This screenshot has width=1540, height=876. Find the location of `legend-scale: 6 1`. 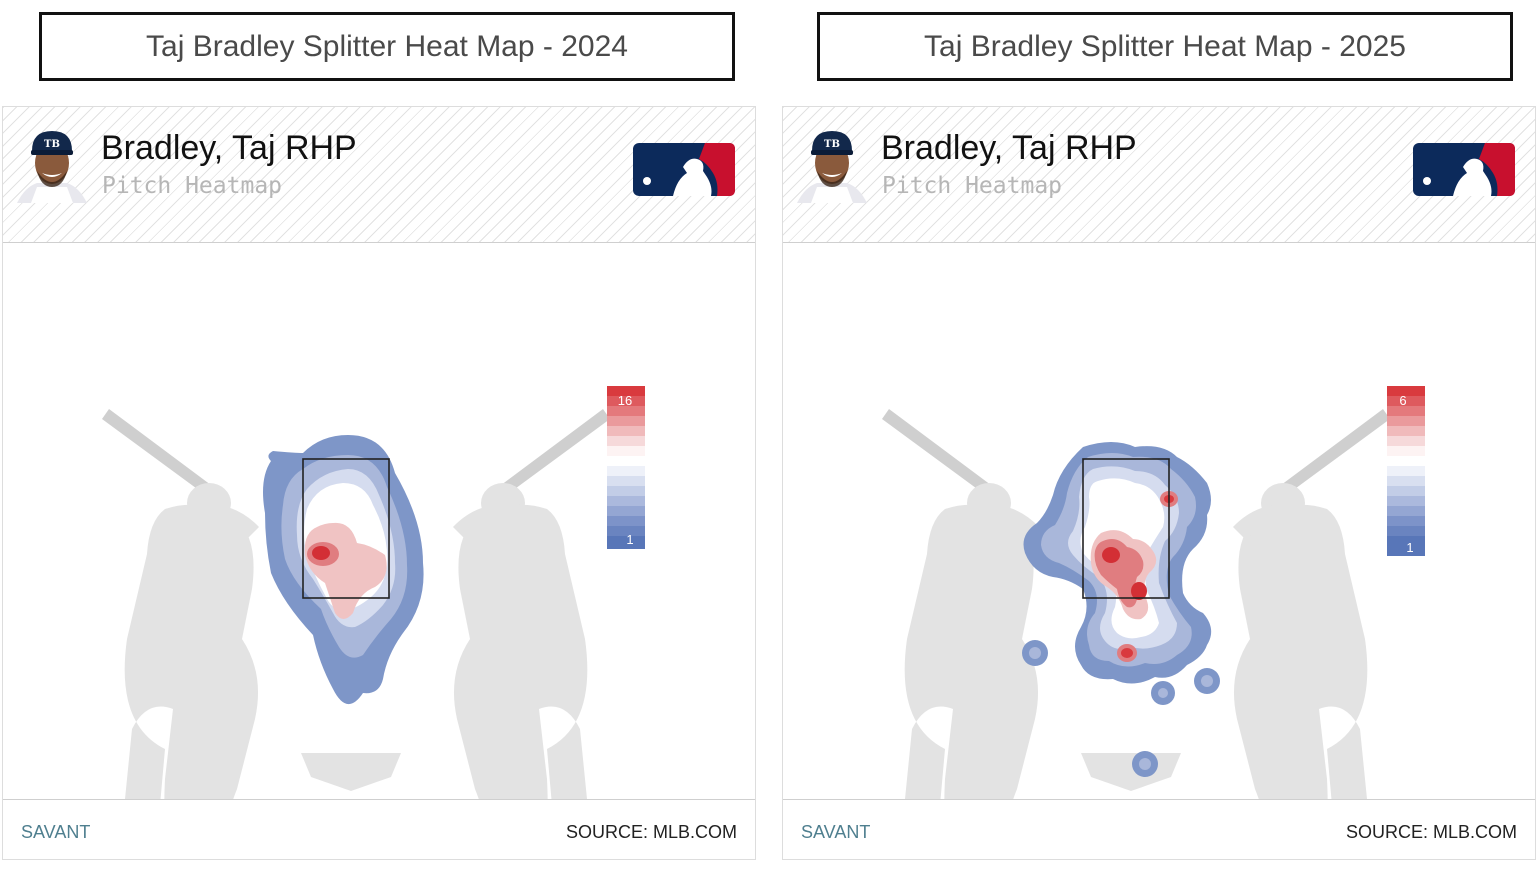

legend-scale: 6 1 is located at coordinates (1406, 471).